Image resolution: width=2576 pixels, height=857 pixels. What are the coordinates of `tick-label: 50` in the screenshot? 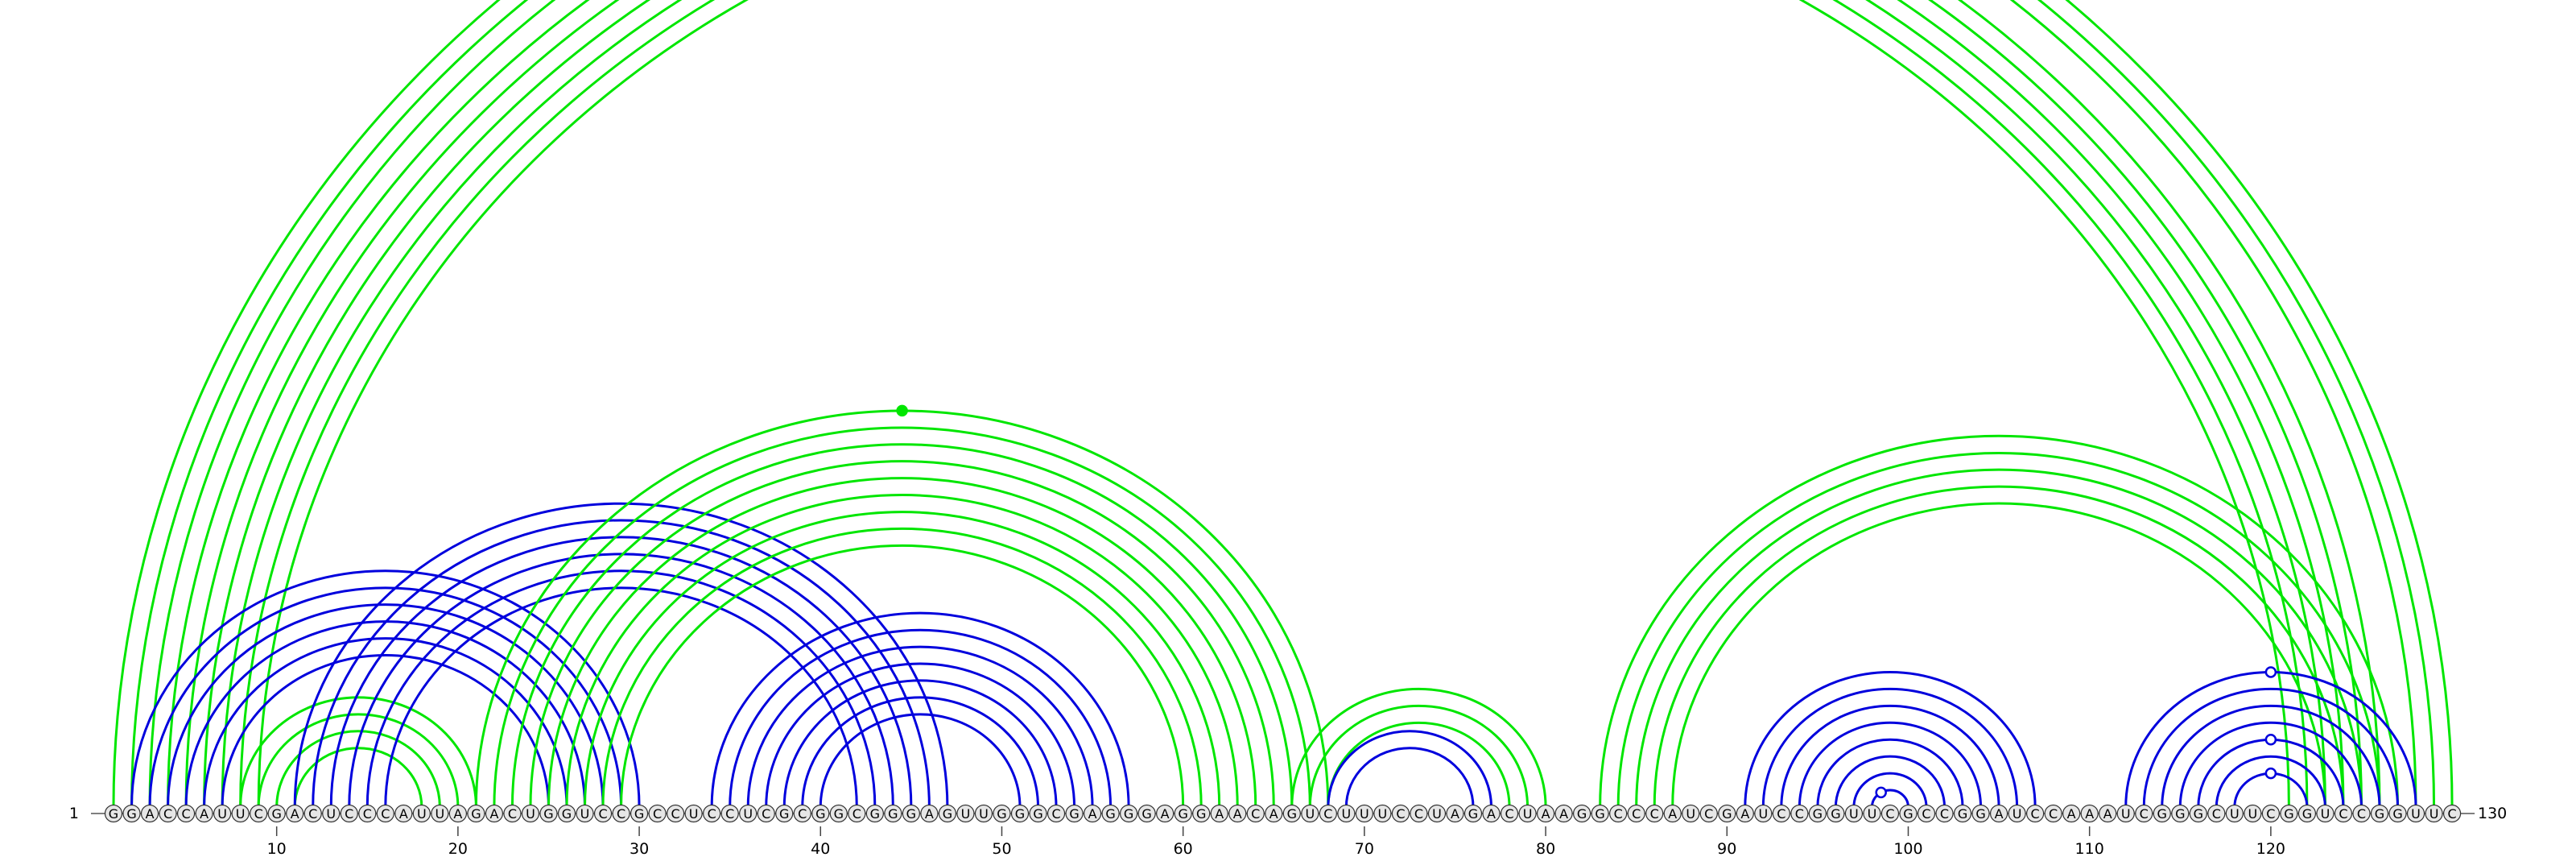 It's located at (1001, 849).